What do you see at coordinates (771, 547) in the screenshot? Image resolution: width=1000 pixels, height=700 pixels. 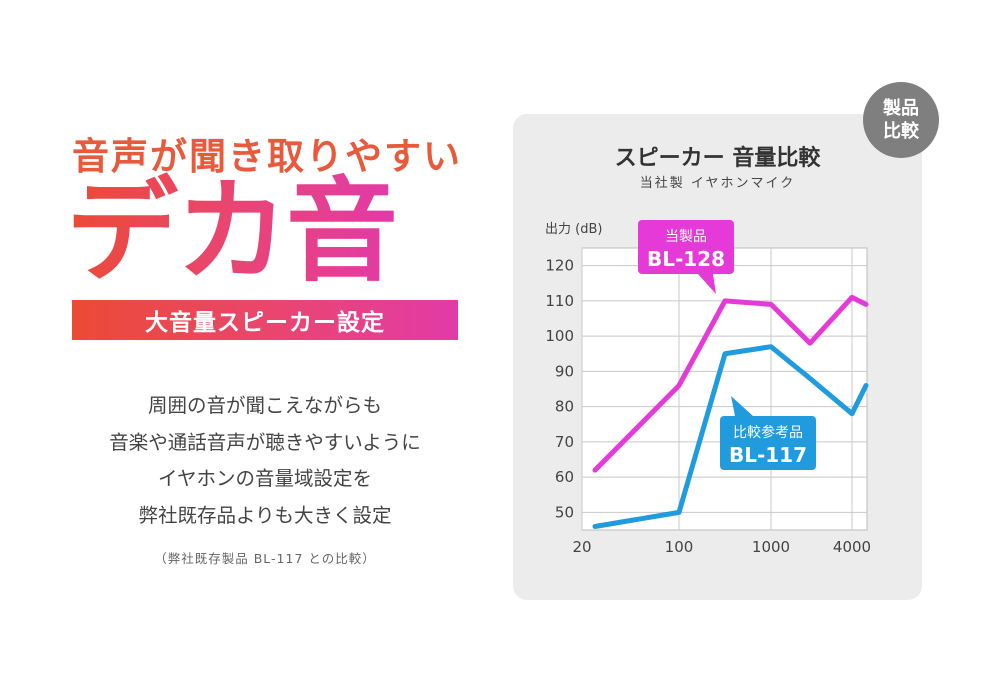 I see `x-tick-label: 1000` at bounding box center [771, 547].